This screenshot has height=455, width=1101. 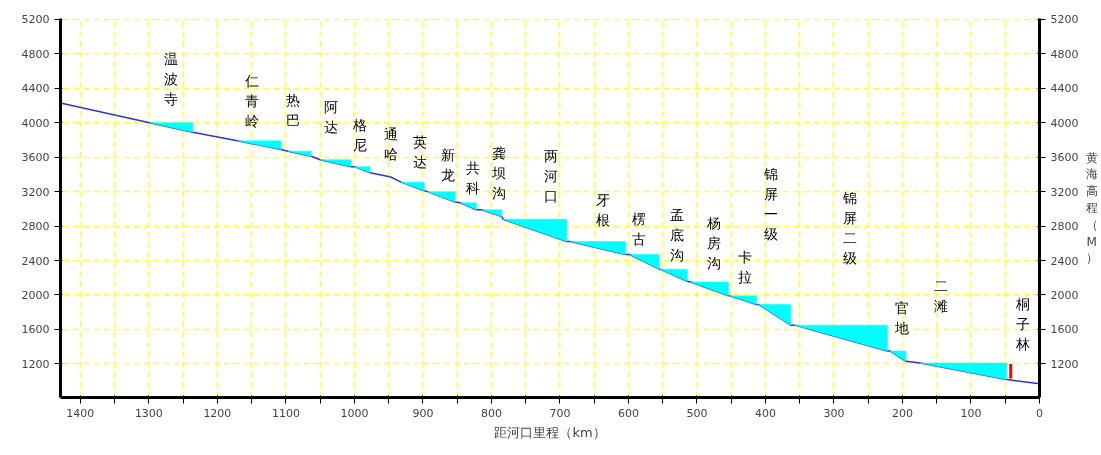 I want to click on annotation: 牙根, so click(x=602, y=209).